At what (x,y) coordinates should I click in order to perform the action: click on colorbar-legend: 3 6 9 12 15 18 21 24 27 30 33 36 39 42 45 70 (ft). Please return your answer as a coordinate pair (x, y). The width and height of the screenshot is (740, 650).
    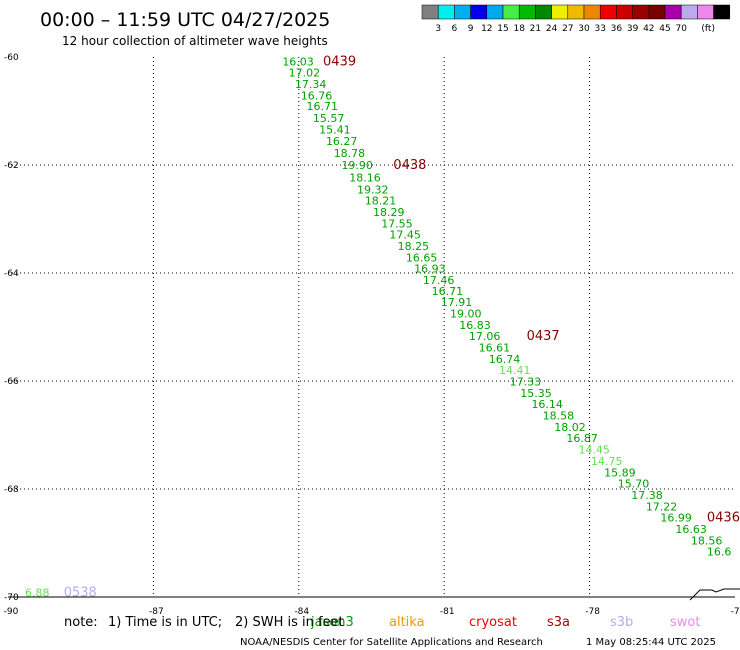
    Looking at the image, I should click on (576, 19).